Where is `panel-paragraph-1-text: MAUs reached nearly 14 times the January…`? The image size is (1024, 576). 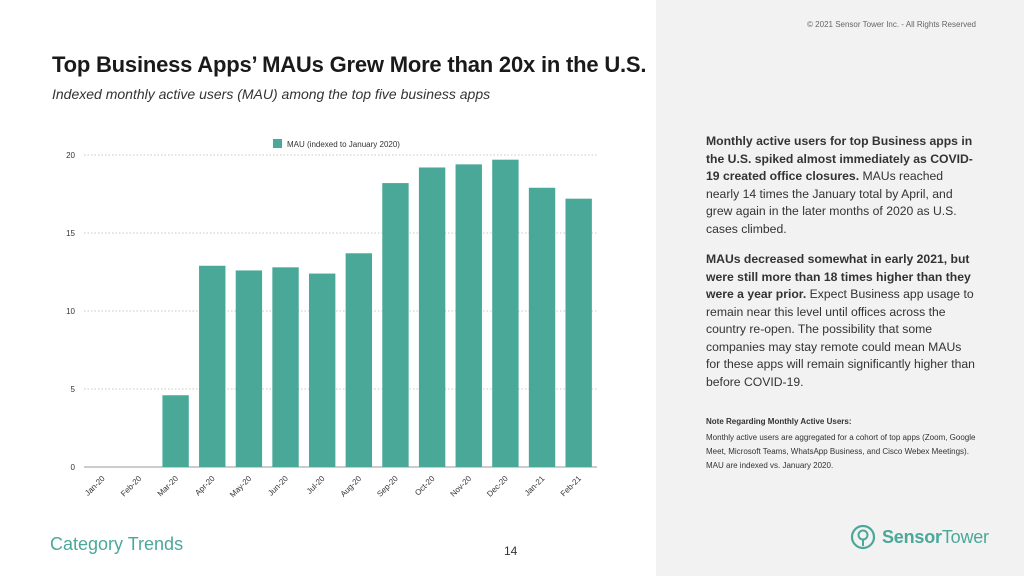
panel-paragraph-1-text: MAUs reached nearly 14 times the January… is located at coordinates (831, 202).